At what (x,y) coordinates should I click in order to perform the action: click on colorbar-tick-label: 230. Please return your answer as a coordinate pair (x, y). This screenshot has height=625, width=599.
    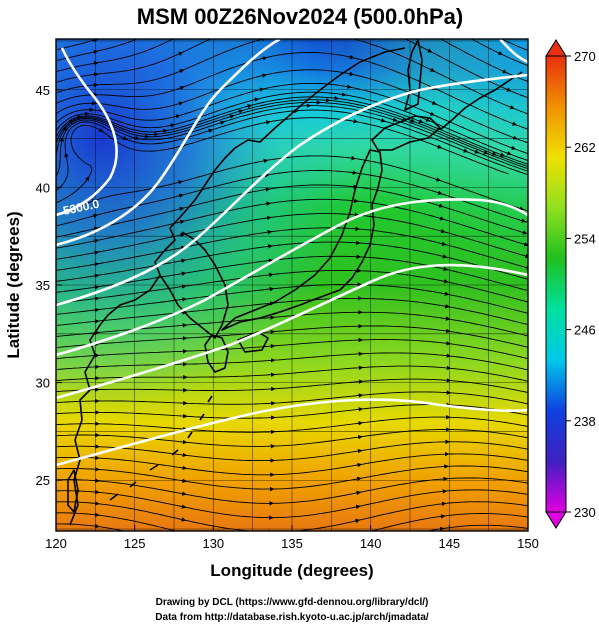
    Looking at the image, I should click on (585, 512).